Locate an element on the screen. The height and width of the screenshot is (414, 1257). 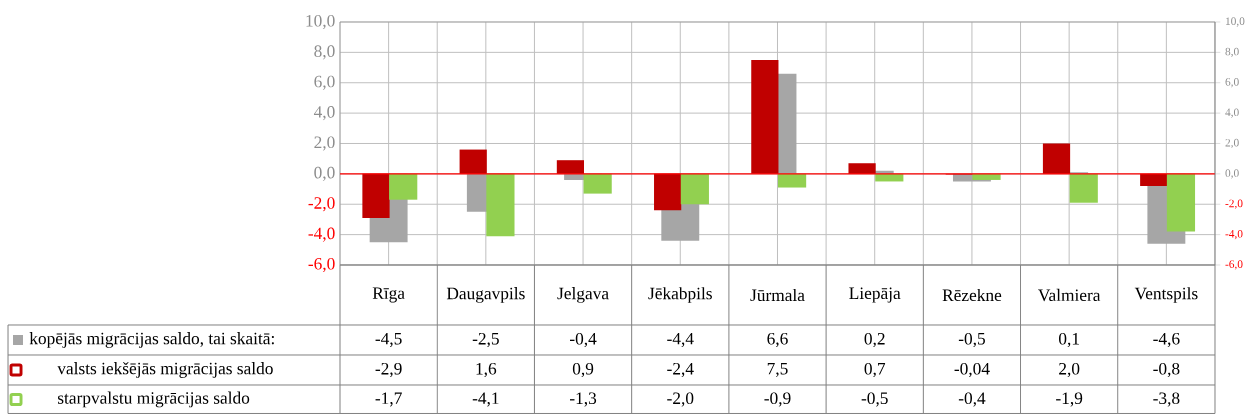
y-tick-label: 4,0 is located at coordinates (324, 113).